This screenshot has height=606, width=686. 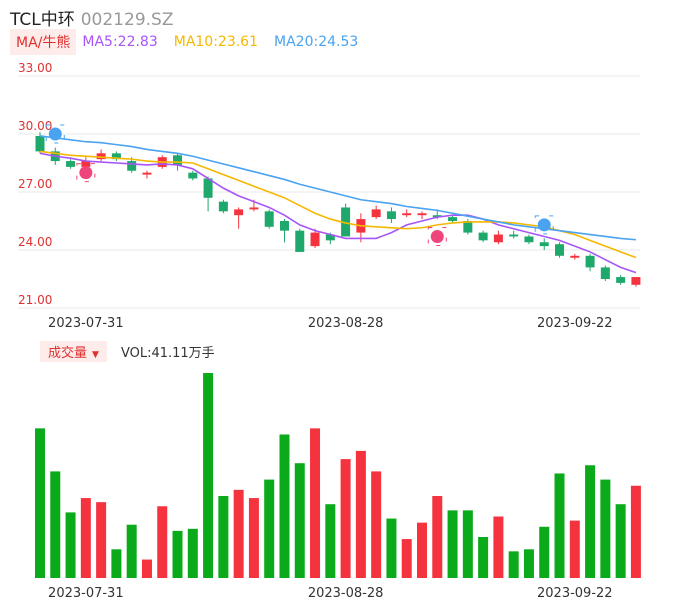 I want to click on ma-legend: MA/牛熊 MA5:22.83 MA10:23.61 MA20:24.53, so click(x=184, y=42).